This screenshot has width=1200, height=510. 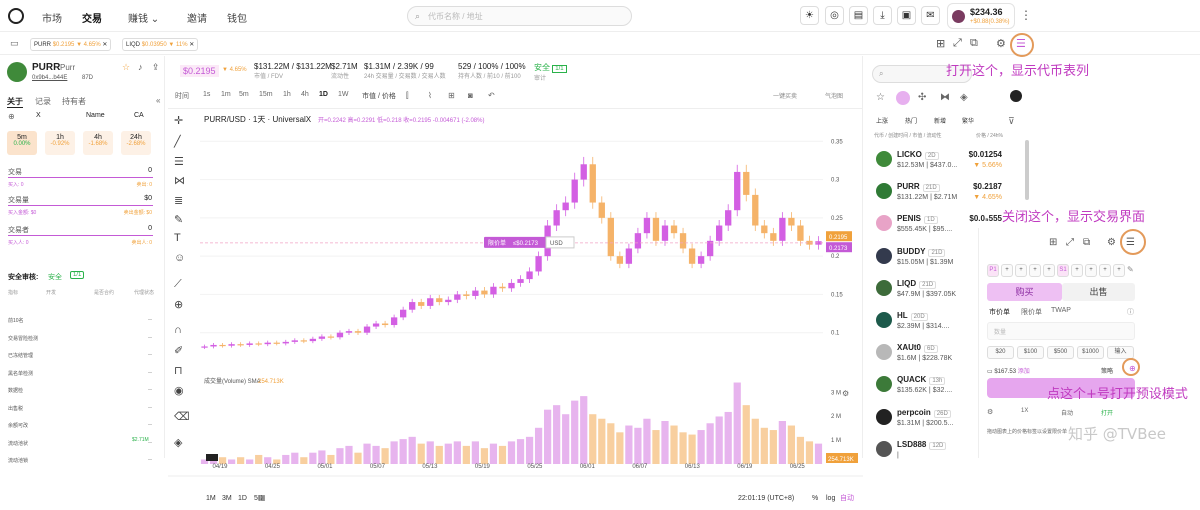 I want to click on info-icon: ⓘ, so click(x=1130, y=312).